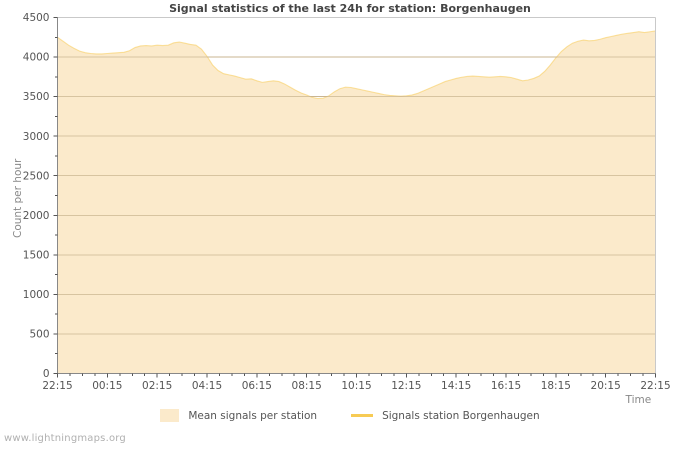  What do you see at coordinates (36, 18) in the screenshot?
I see `svg-text: 4500` at bounding box center [36, 18].